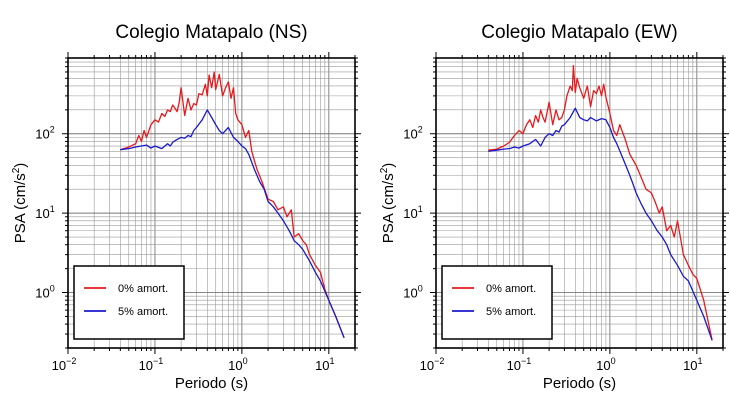 Image resolution: width=730 pixels, height=400 pixels. Describe the element at coordinates (211, 32) in the screenshot. I see `chart-title: Colegio Matapalo (NS)` at that location.